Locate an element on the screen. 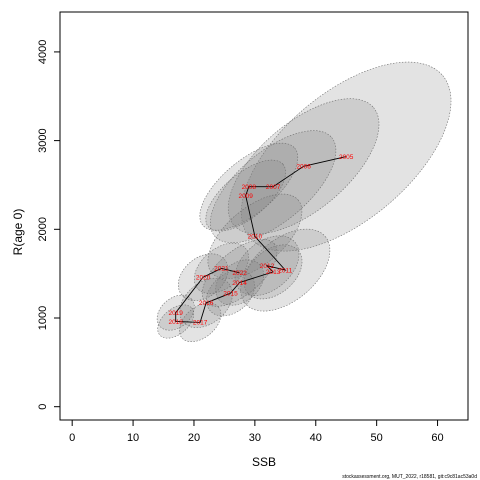 Image resolution: width=480 pixels, height=480 pixels. year-label-2017: 2017 is located at coordinates (200, 323).